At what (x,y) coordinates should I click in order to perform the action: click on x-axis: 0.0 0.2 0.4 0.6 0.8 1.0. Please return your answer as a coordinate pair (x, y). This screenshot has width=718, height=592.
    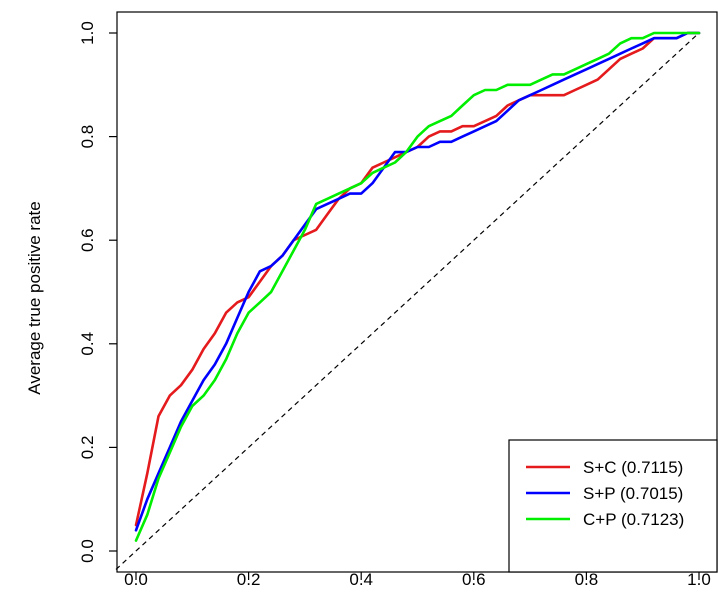
    Looking at the image, I should click on (417, 579).